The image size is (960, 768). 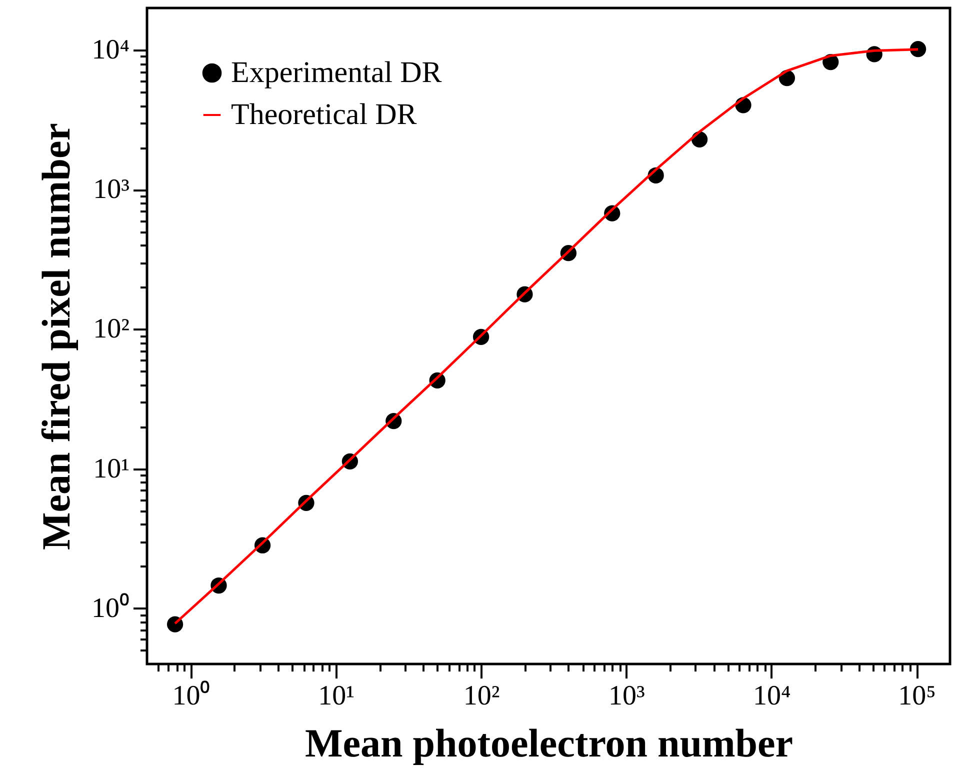 What do you see at coordinates (111, 190) in the screenshot?
I see `y-tick-label: 10³` at bounding box center [111, 190].